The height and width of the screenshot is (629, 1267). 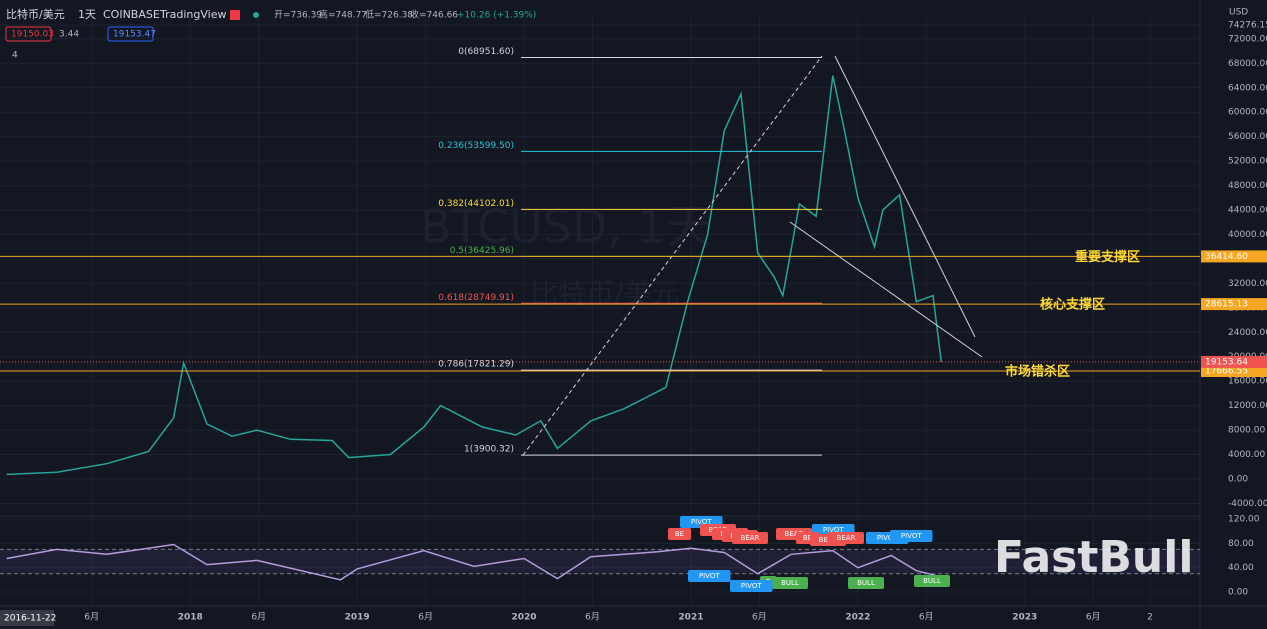 What do you see at coordinates (1037, 372) in the screenshot?
I see `zone-label: 市场错杀区` at bounding box center [1037, 372].